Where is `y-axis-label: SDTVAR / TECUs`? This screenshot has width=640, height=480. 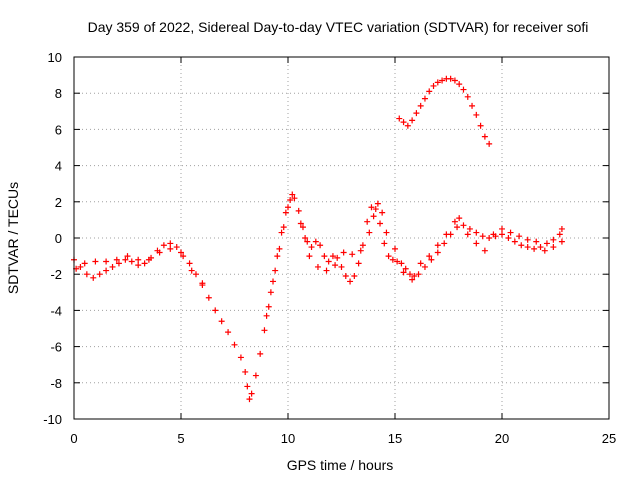 y-axis-label: SDTVAR / TECUs is located at coordinates (13, 238).